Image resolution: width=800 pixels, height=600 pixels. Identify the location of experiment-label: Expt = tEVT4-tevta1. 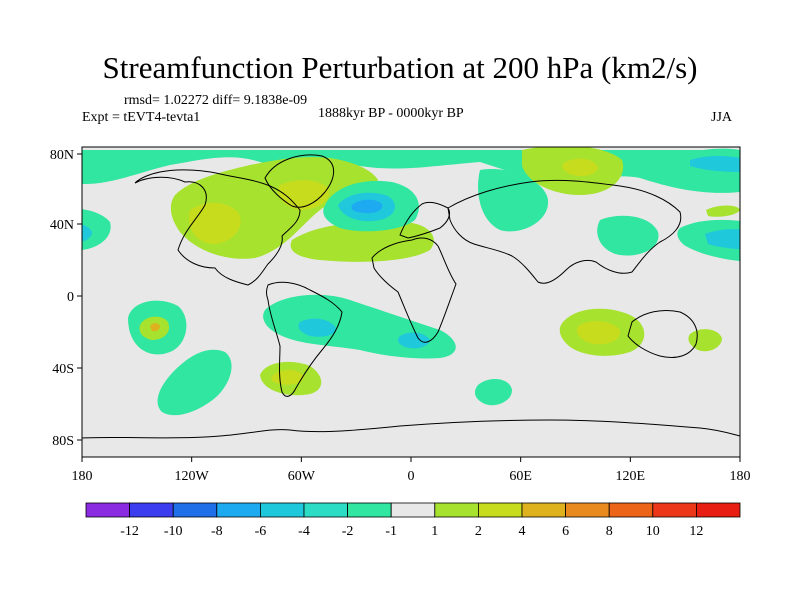
(141, 117).